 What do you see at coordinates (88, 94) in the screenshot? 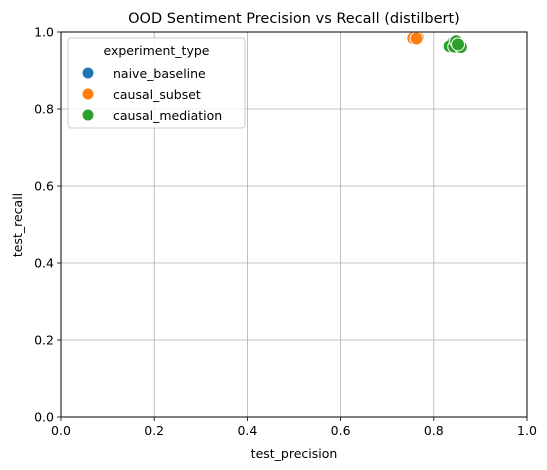
I see `legend-marker-causal-subset` at bounding box center [88, 94].